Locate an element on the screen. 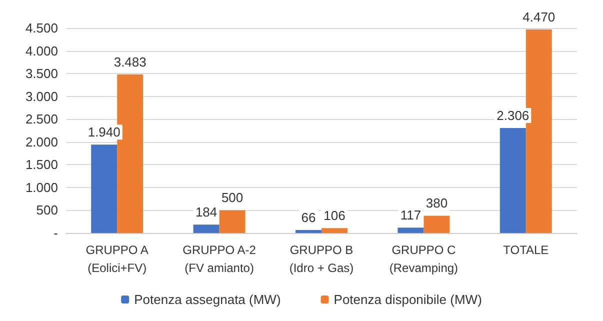 Image resolution: width=603 pixels, height=321 pixels. y-tick-label: - is located at coordinates (56, 233).